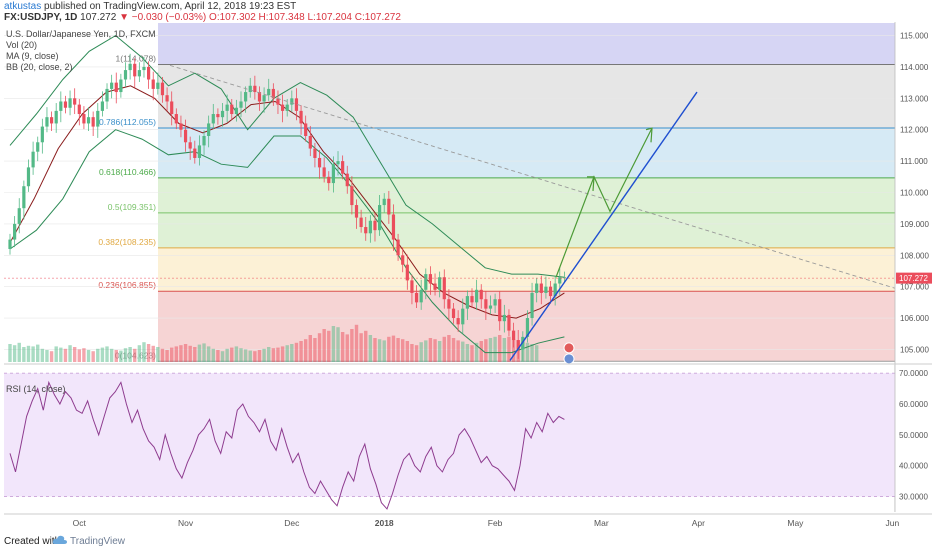 The image size is (932, 550). What do you see at coordinates (569, 359) in the screenshot?
I see `us-flag-event-icon` at bounding box center [569, 359].